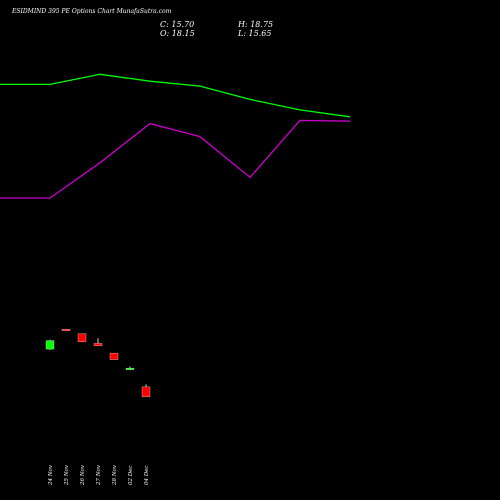  Describe the element at coordinates (131, 476) in the screenshot. I see `x-tick-label: 02 Dec` at that location.